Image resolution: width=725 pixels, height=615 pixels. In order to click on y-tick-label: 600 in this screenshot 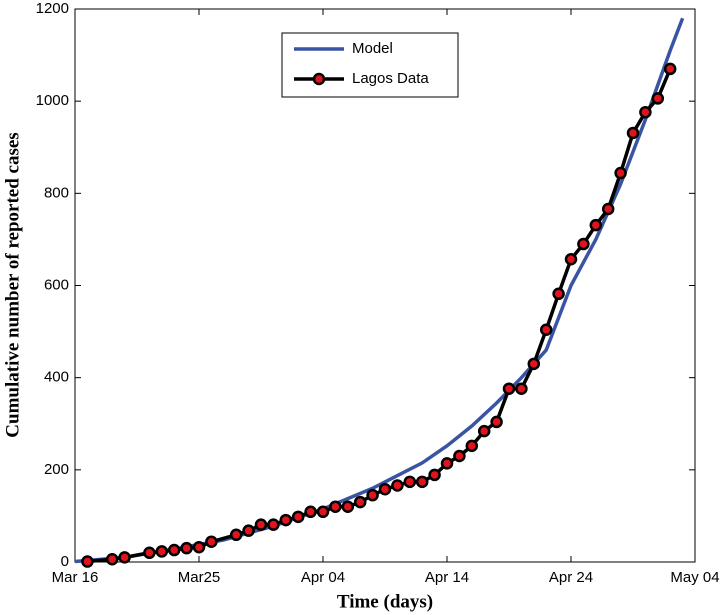, I will do `click(56, 284)`.